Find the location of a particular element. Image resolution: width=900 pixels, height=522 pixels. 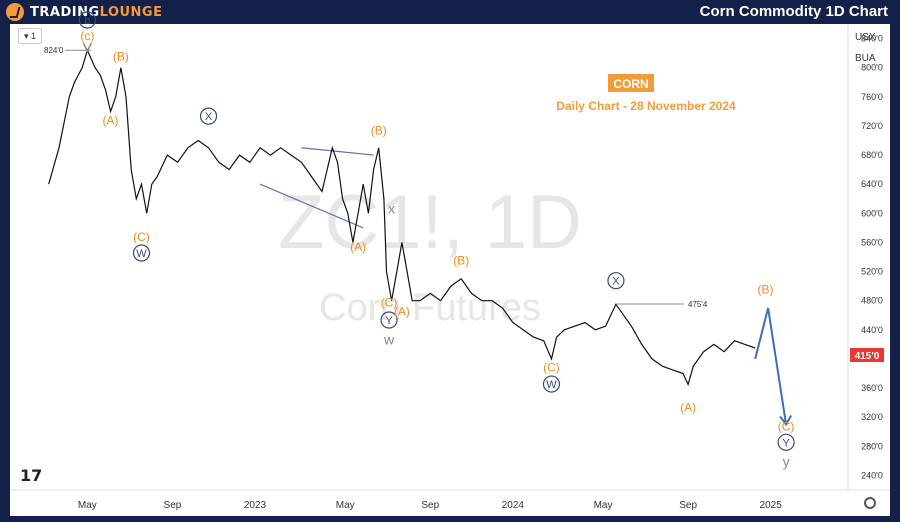

chart-title-badge is located at coordinates (631, 83).